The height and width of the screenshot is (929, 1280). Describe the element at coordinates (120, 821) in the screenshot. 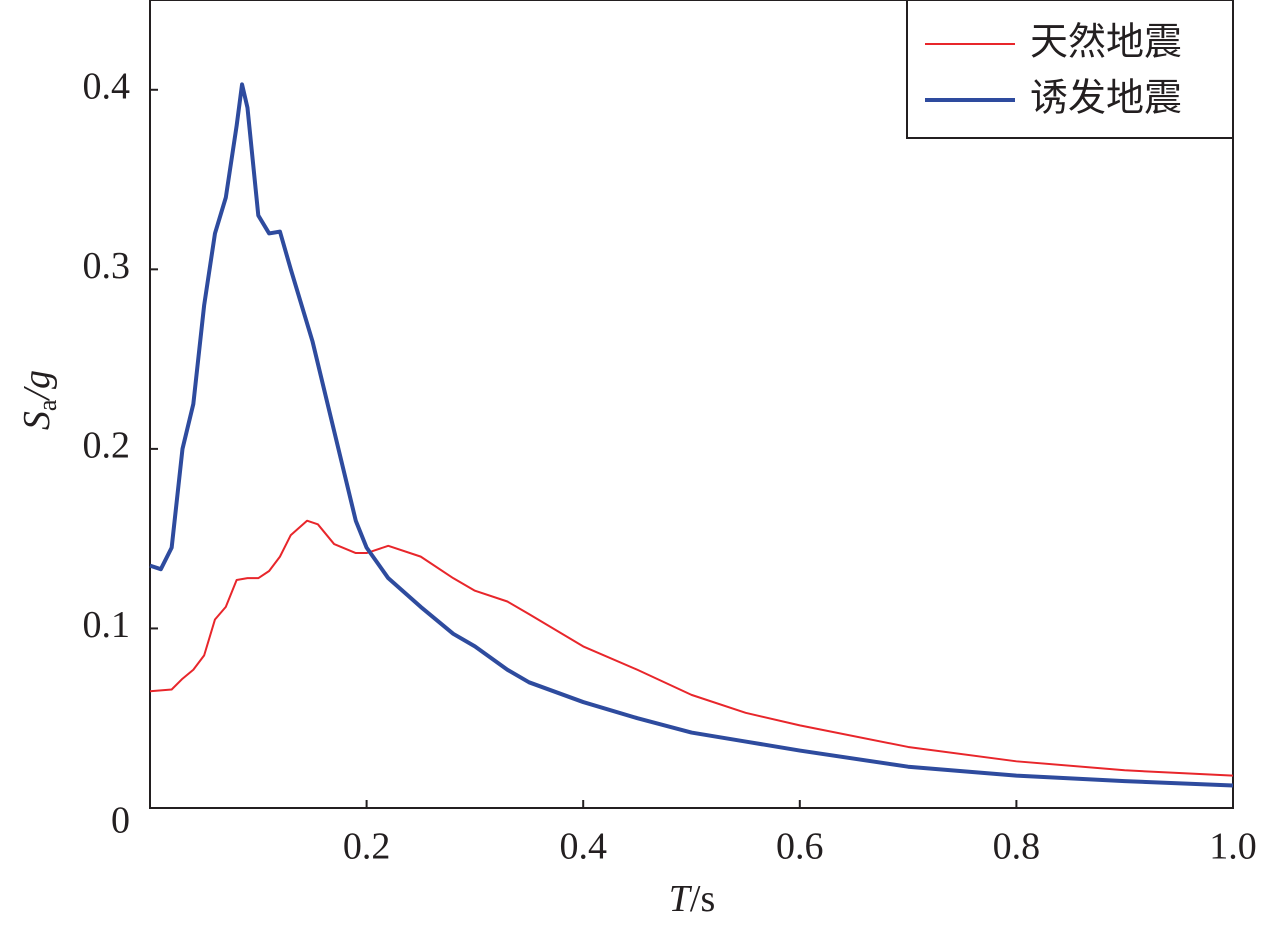

I see `y-tick-label: 0` at that location.